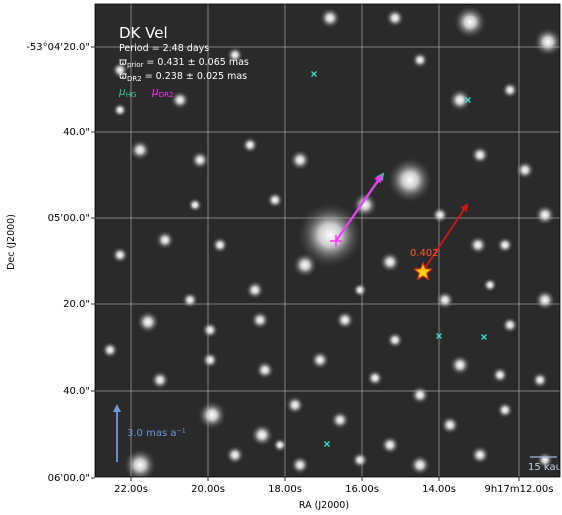  I want to click on scale-arrow-label: 3.0 mas a⁻¹, so click(156, 433).